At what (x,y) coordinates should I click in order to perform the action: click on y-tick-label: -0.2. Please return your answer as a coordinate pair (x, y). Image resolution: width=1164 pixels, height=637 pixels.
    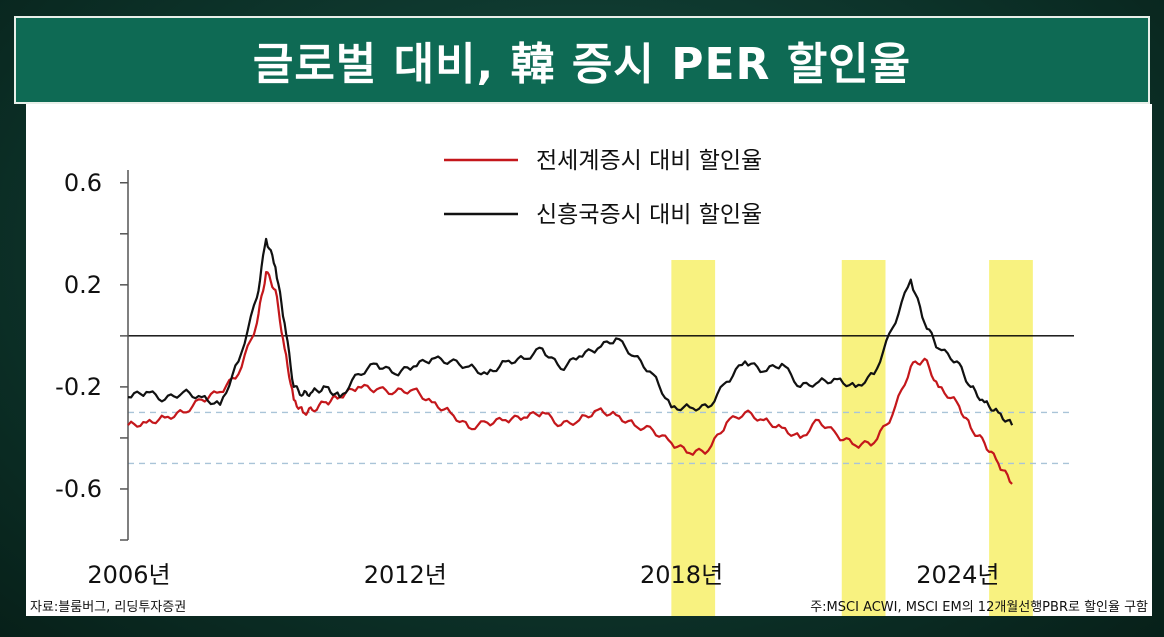
    Looking at the image, I should click on (78, 387).